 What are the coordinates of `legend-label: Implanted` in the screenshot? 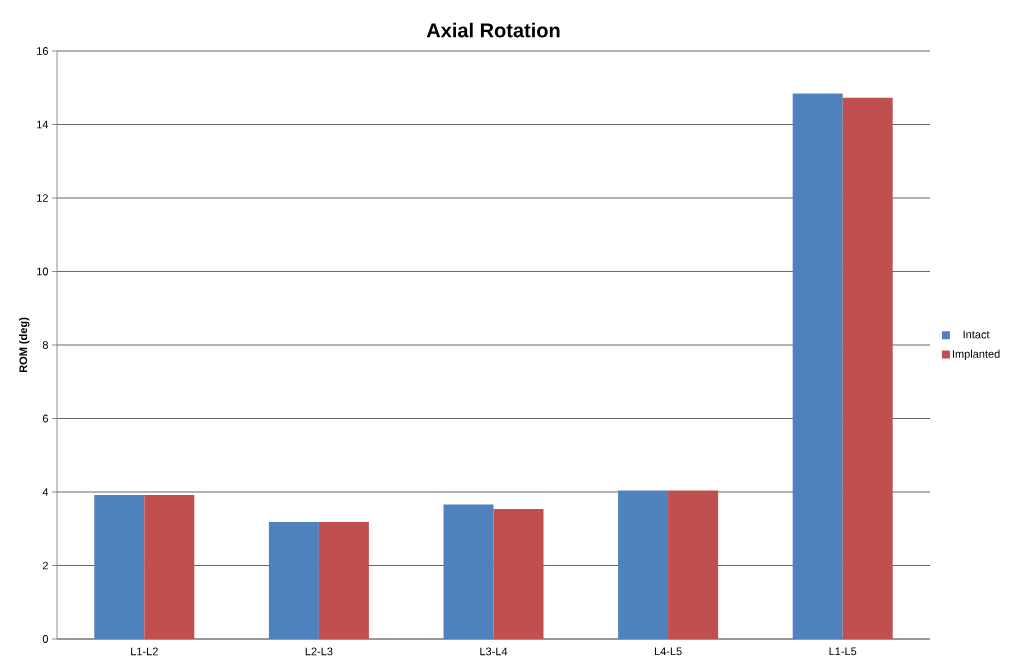 It's located at (976, 355).